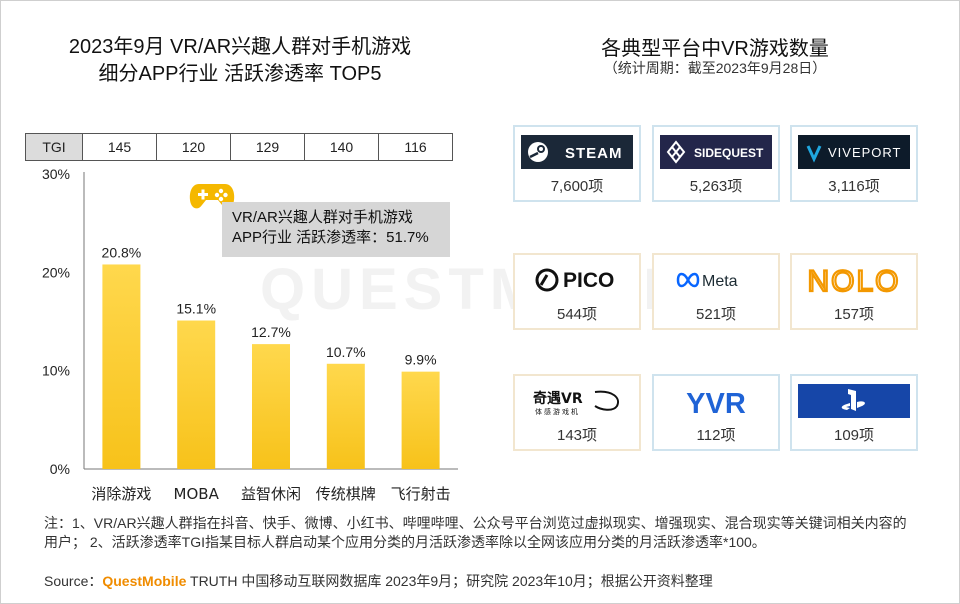  Describe the element at coordinates (588, 280) in the screenshot. I see `pico-logo-text: PICO` at that location.